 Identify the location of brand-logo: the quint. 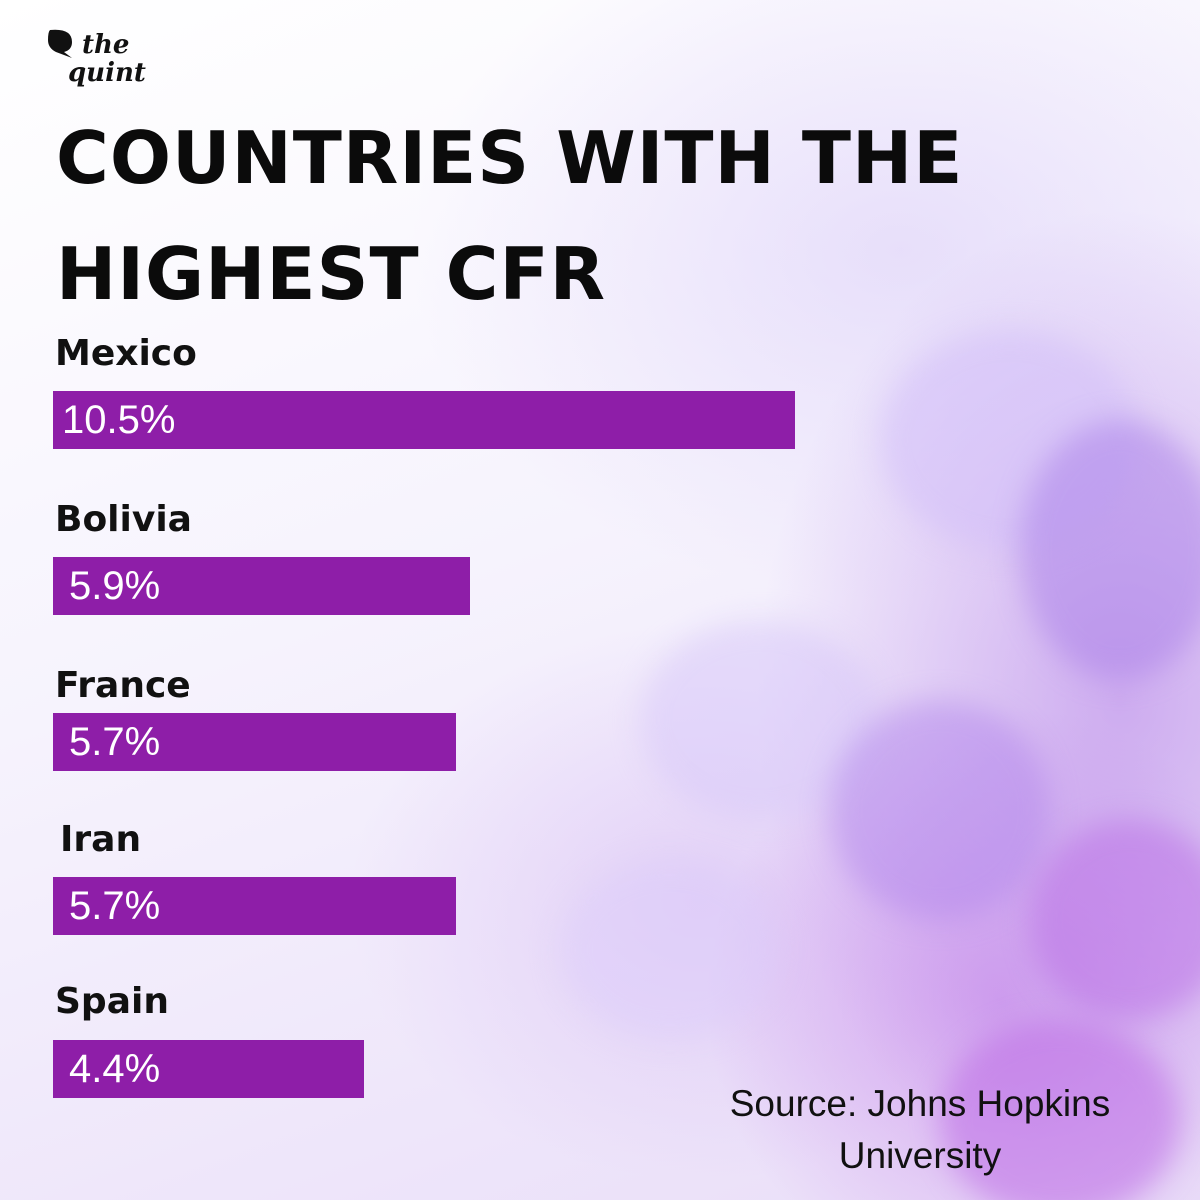
(111, 62).